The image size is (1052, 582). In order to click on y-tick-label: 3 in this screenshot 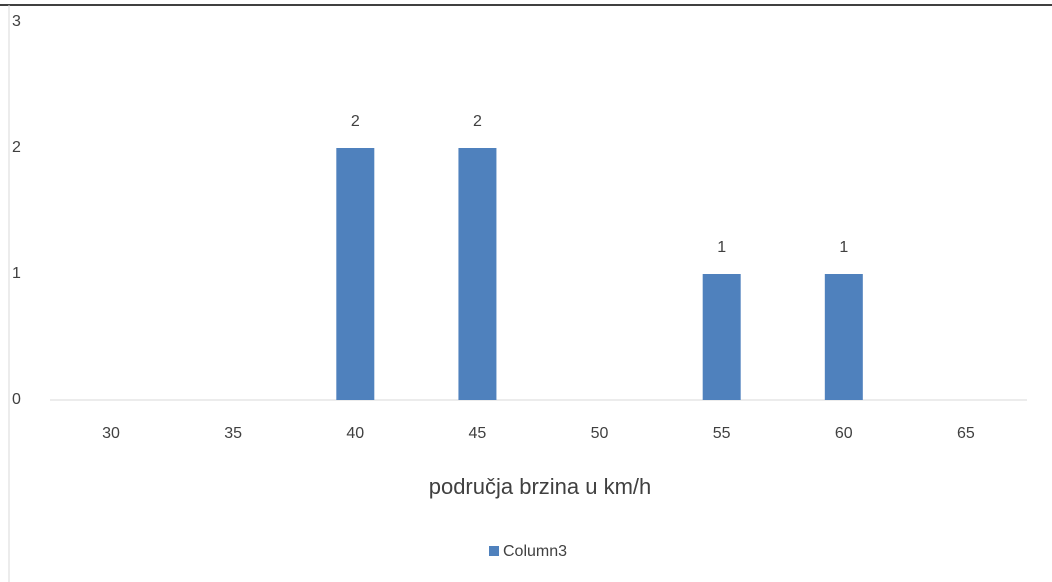, I will do `click(16, 21)`.